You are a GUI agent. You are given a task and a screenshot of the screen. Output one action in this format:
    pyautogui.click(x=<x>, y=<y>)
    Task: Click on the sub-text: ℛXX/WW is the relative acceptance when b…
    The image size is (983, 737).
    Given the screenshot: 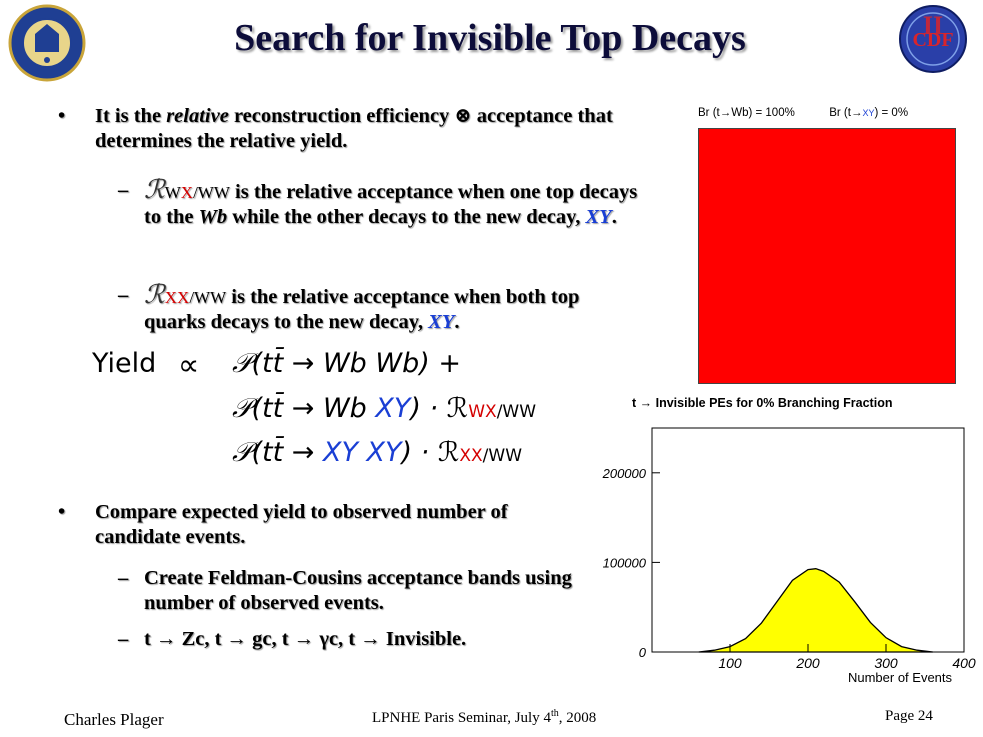 What is the action you would take?
    pyautogui.click(x=394, y=307)
    